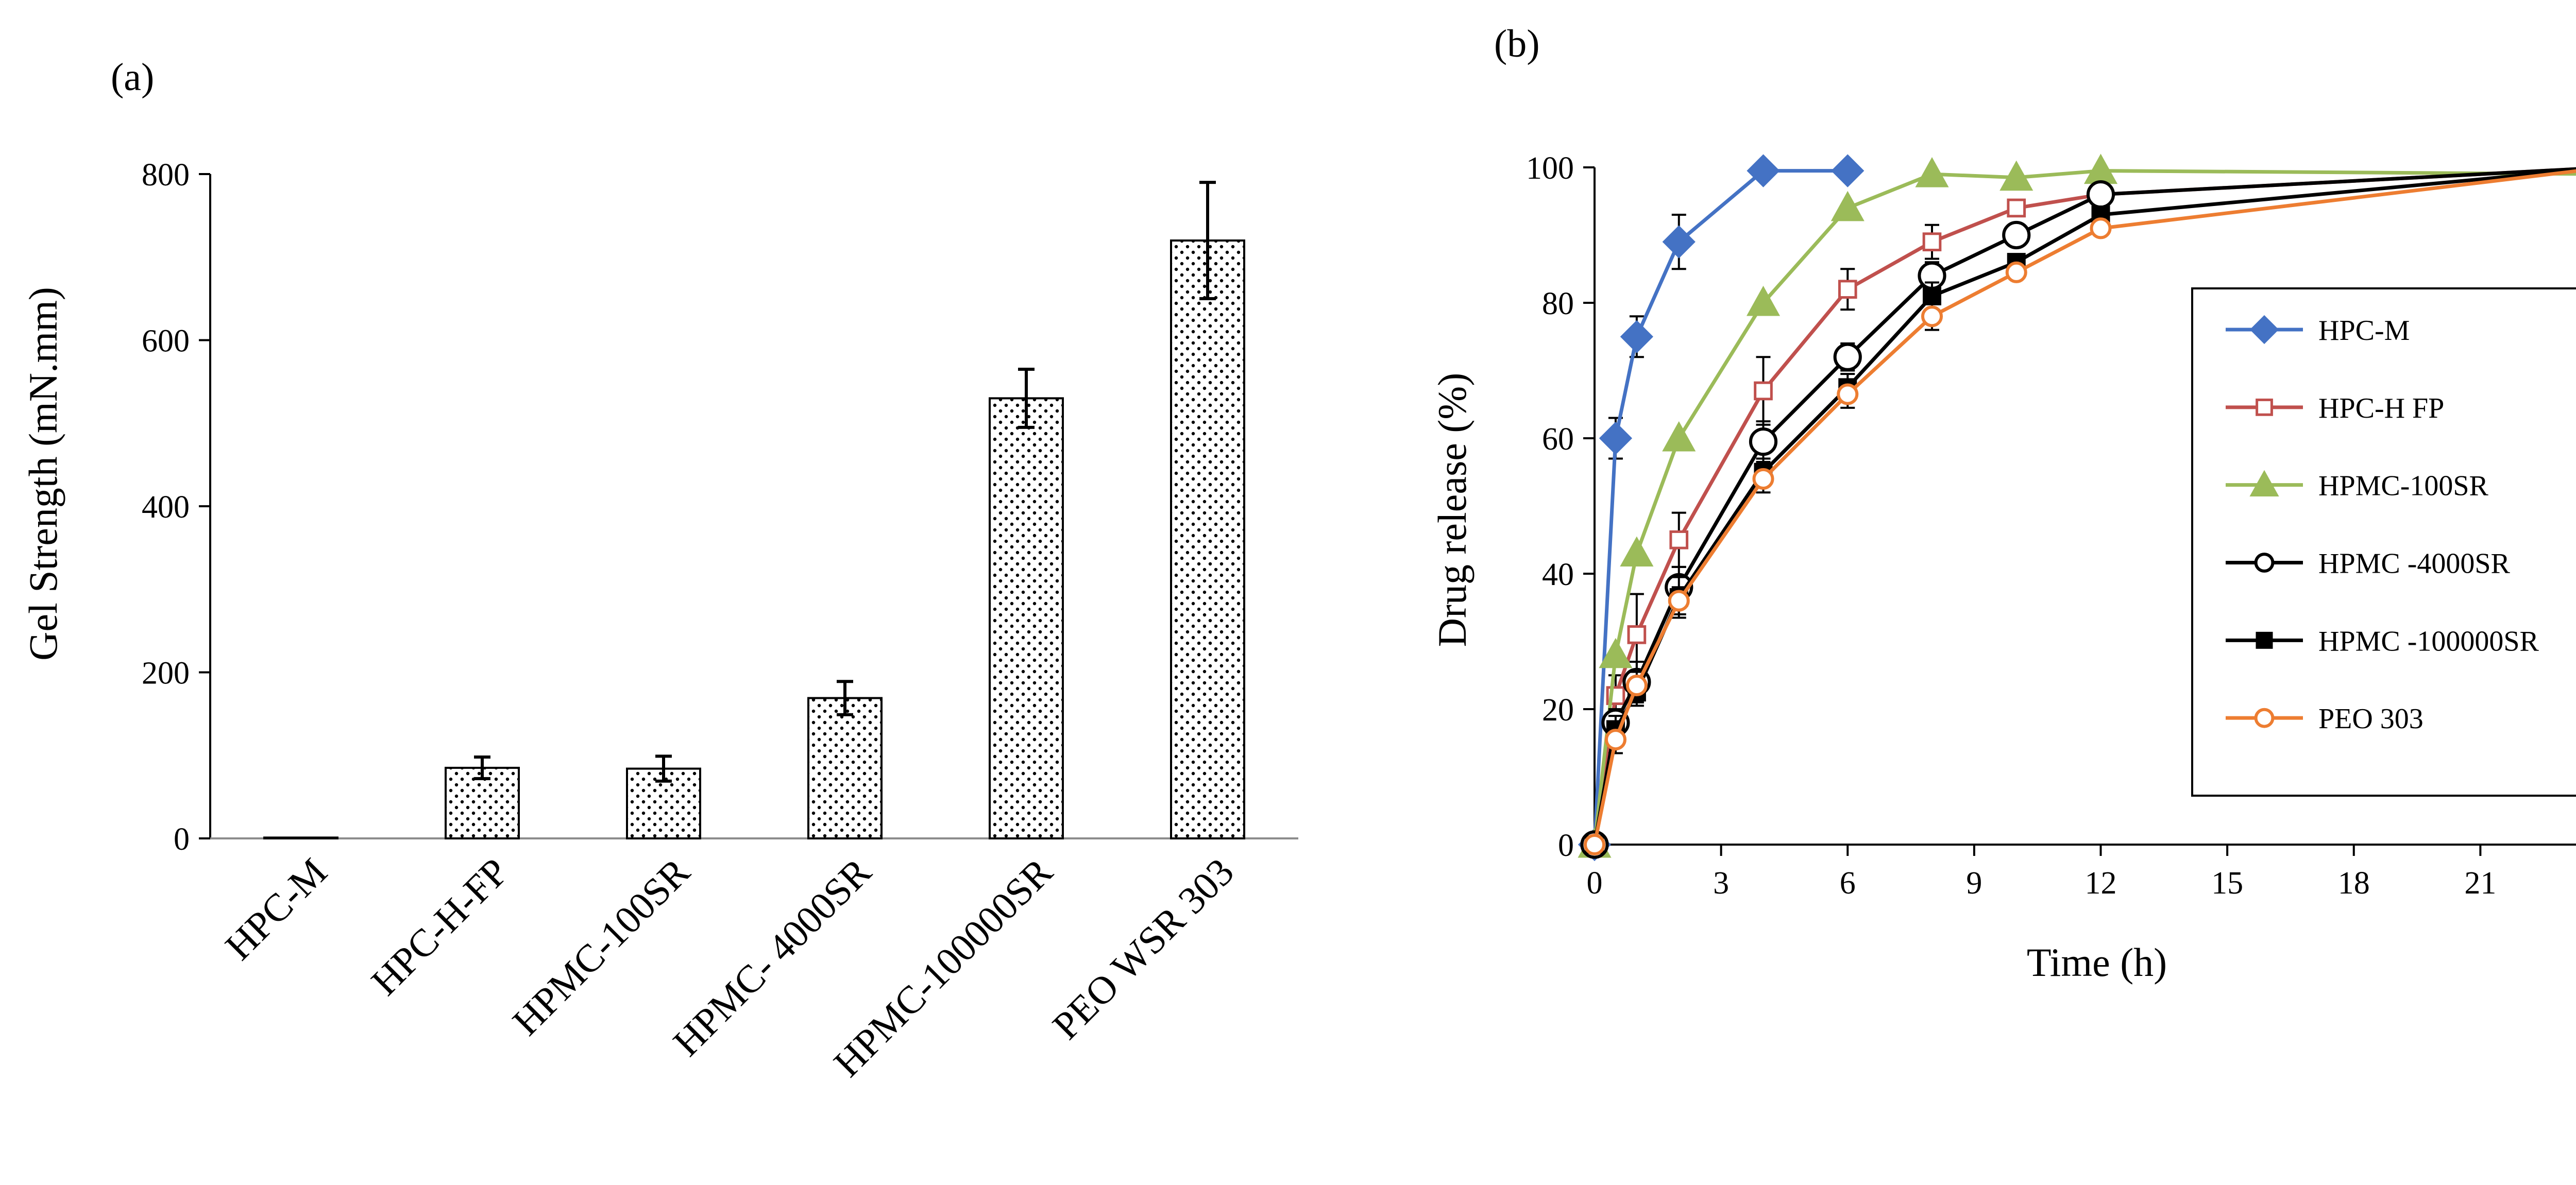 The width and height of the screenshot is (2576, 1185). What do you see at coordinates (166, 341) in the screenshot?
I see `y-tick-label-a: 600` at bounding box center [166, 341].